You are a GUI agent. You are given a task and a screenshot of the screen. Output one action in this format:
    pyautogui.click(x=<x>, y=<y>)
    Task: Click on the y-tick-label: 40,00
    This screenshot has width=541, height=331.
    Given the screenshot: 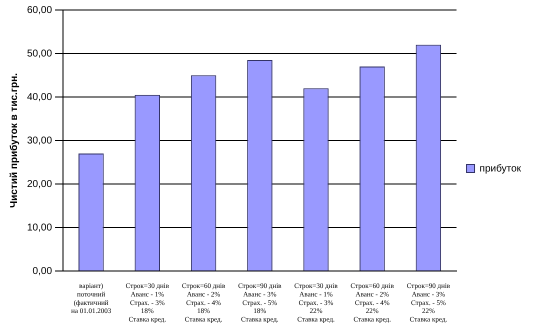 What is the action you would take?
    pyautogui.click(x=39, y=97)
    